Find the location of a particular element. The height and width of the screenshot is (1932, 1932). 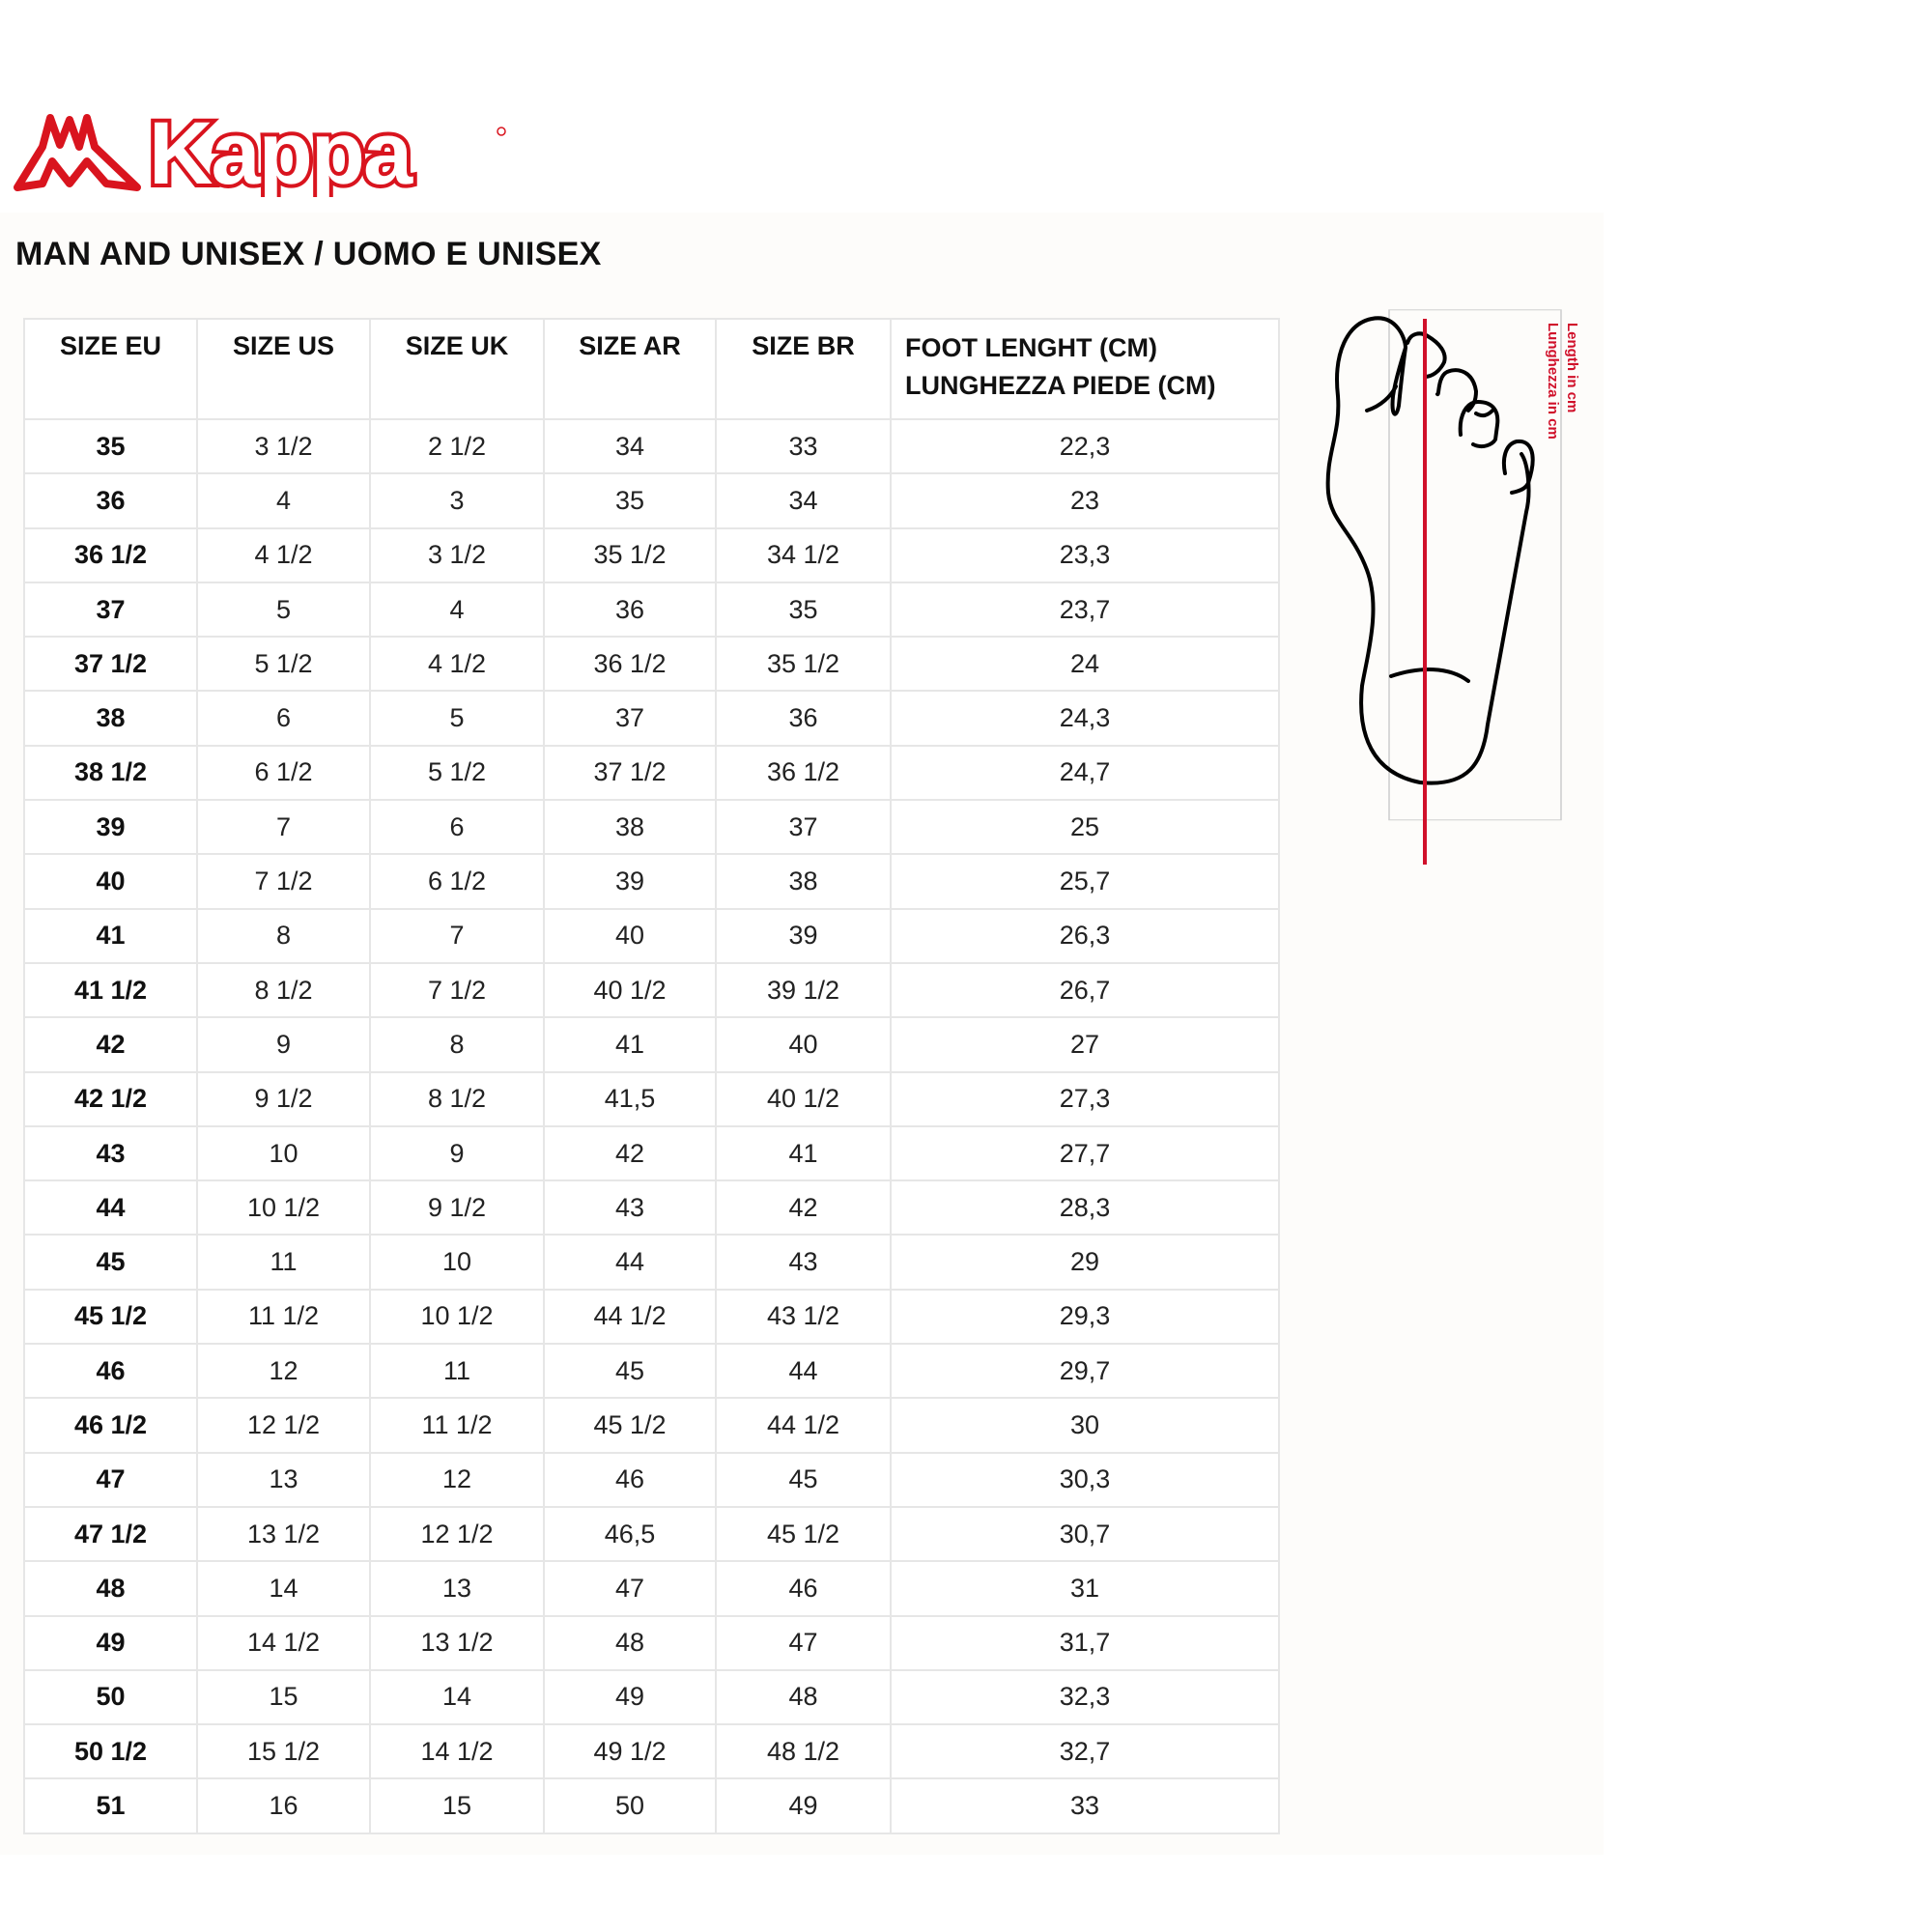

cell-size-us: 5 is located at coordinates (283, 610).